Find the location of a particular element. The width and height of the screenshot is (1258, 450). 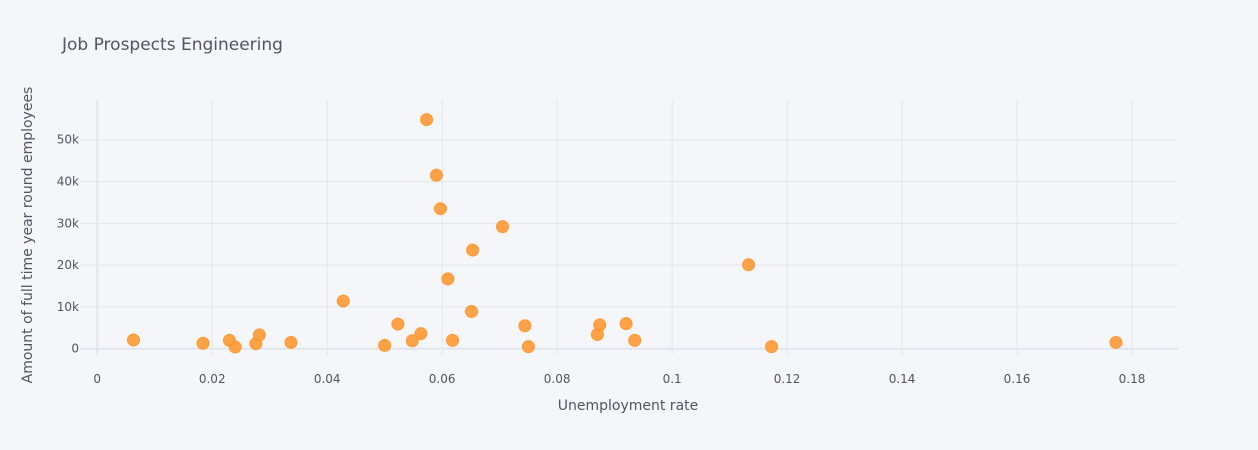

x-tick-label: 0.12 is located at coordinates (787, 379).